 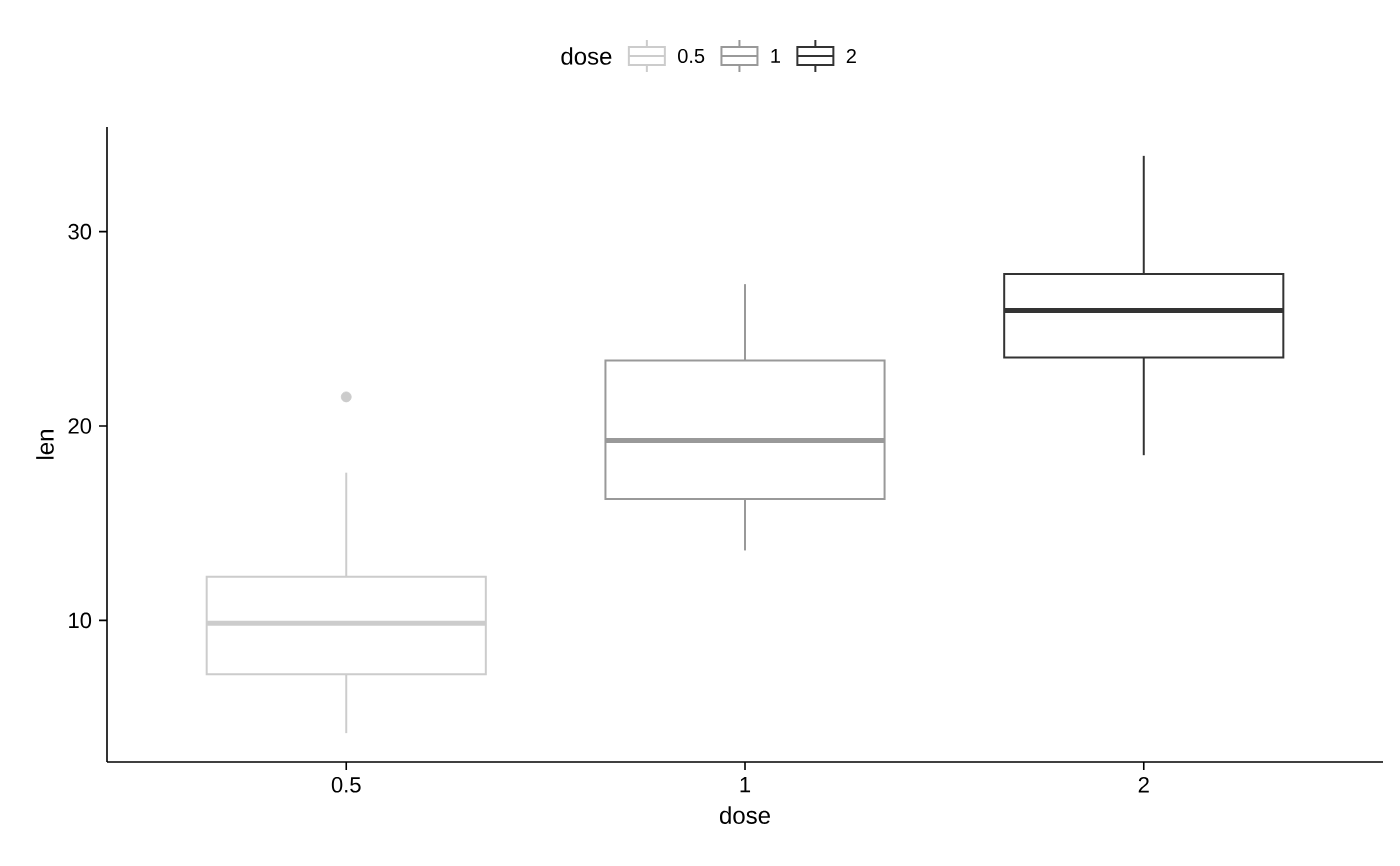 What do you see at coordinates (80, 231) in the screenshot?
I see `y-tick-label: 30` at bounding box center [80, 231].